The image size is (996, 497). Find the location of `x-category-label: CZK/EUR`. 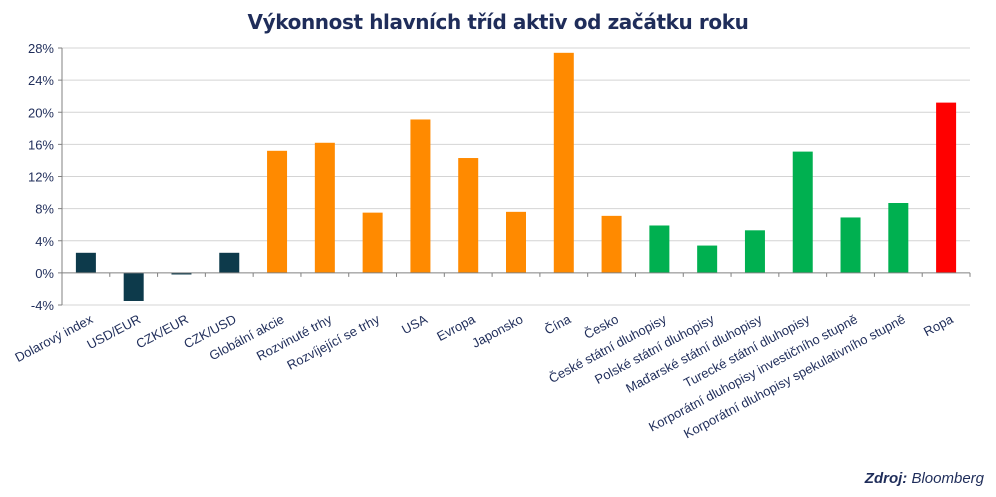

x-category-label: CZK/EUR is located at coordinates (161, 331).